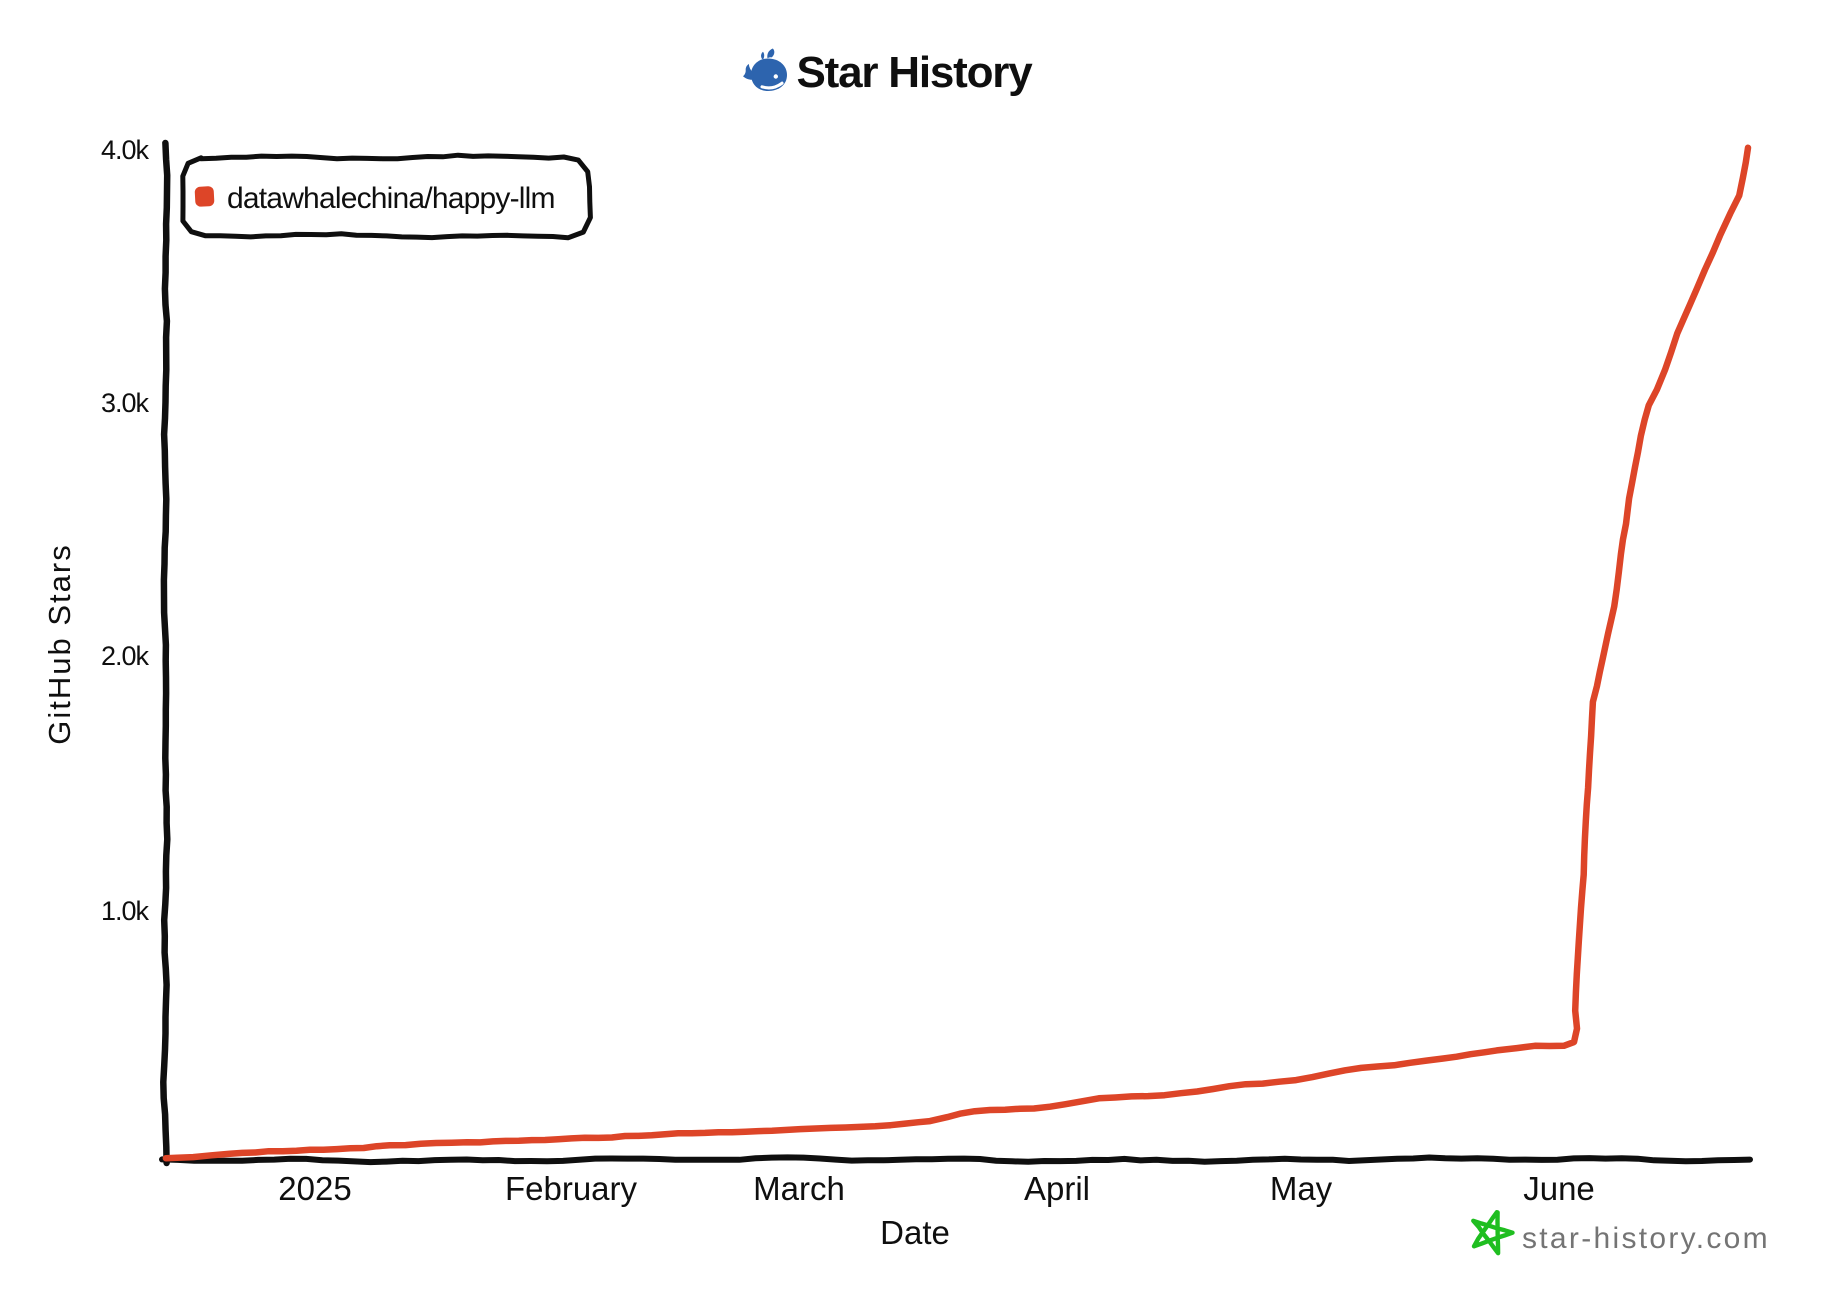  Describe the element at coordinates (125, 911) in the screenshot. I see `svg-text: 1.0k` at that location.